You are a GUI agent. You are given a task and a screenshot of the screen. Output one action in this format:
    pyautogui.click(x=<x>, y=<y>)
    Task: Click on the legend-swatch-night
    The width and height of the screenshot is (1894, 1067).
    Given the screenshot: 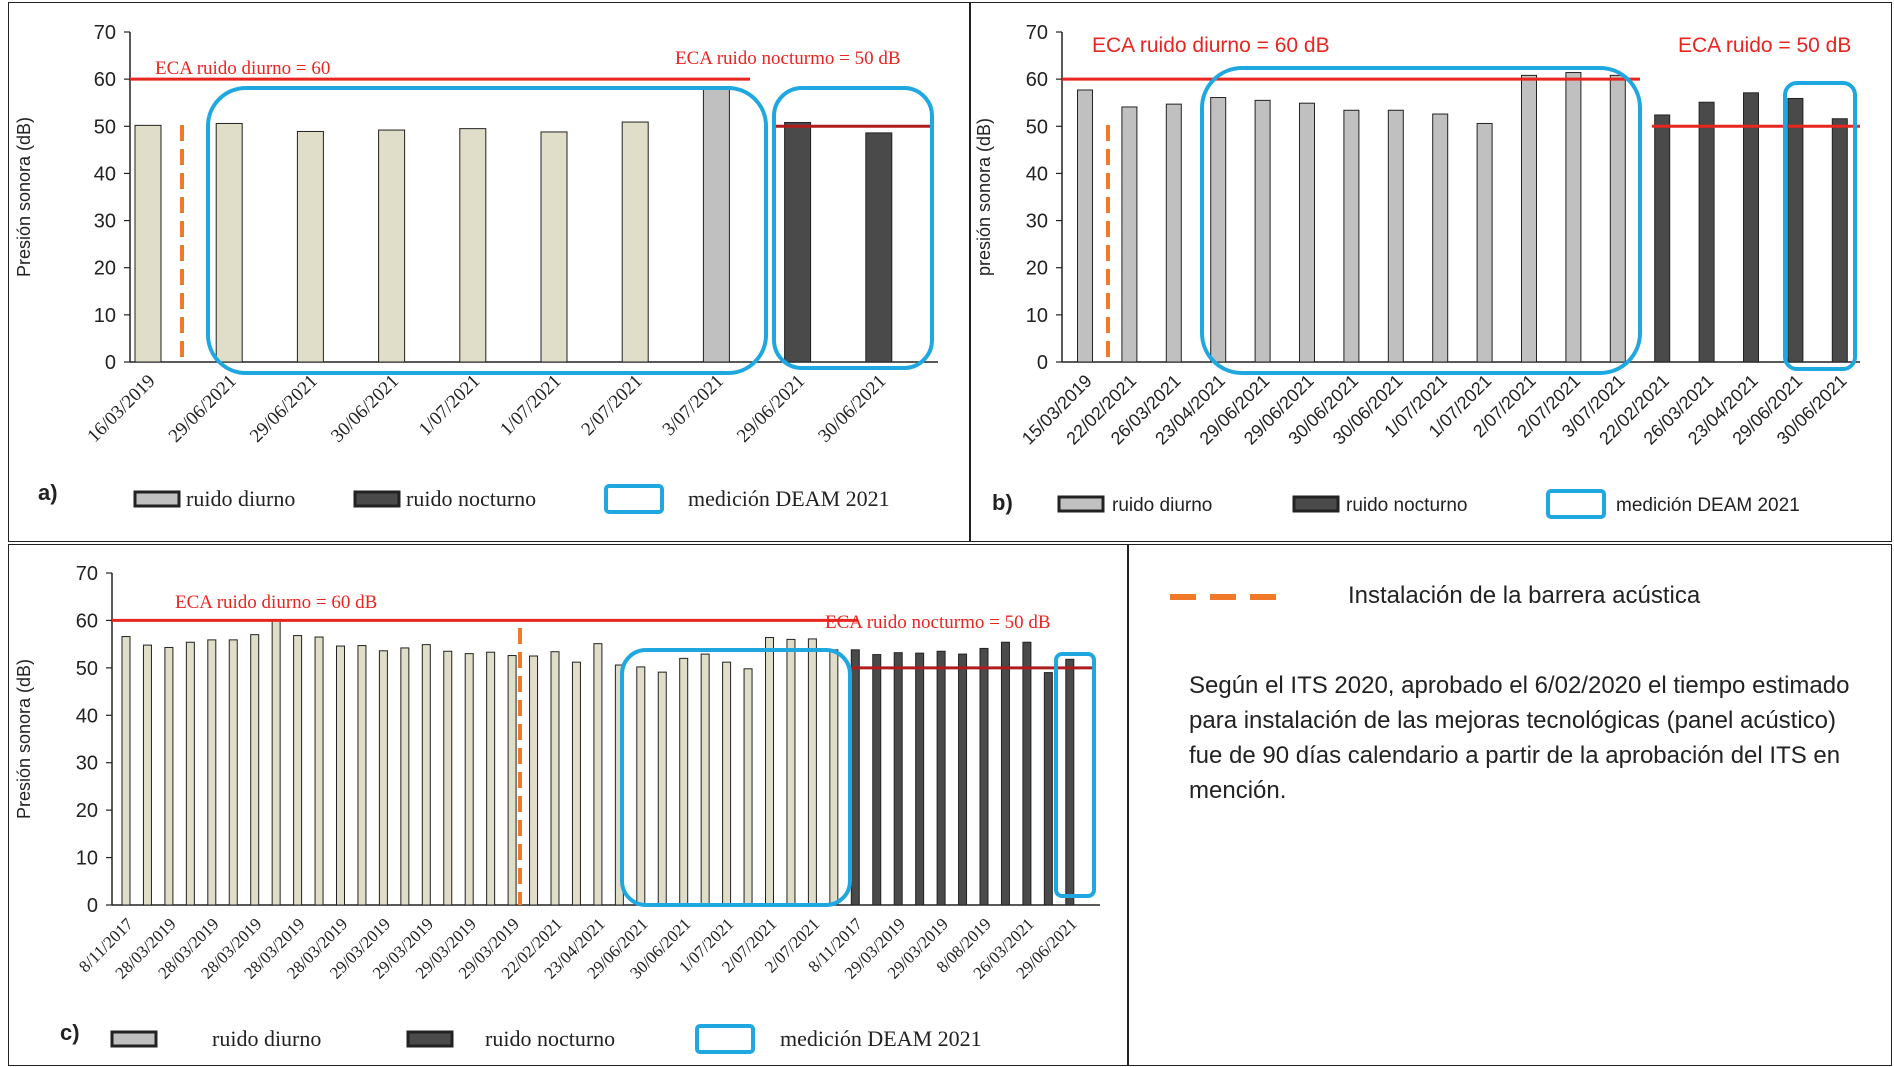 What is the action you would take?
    pyautogui.click(x=1316, y=504)
    